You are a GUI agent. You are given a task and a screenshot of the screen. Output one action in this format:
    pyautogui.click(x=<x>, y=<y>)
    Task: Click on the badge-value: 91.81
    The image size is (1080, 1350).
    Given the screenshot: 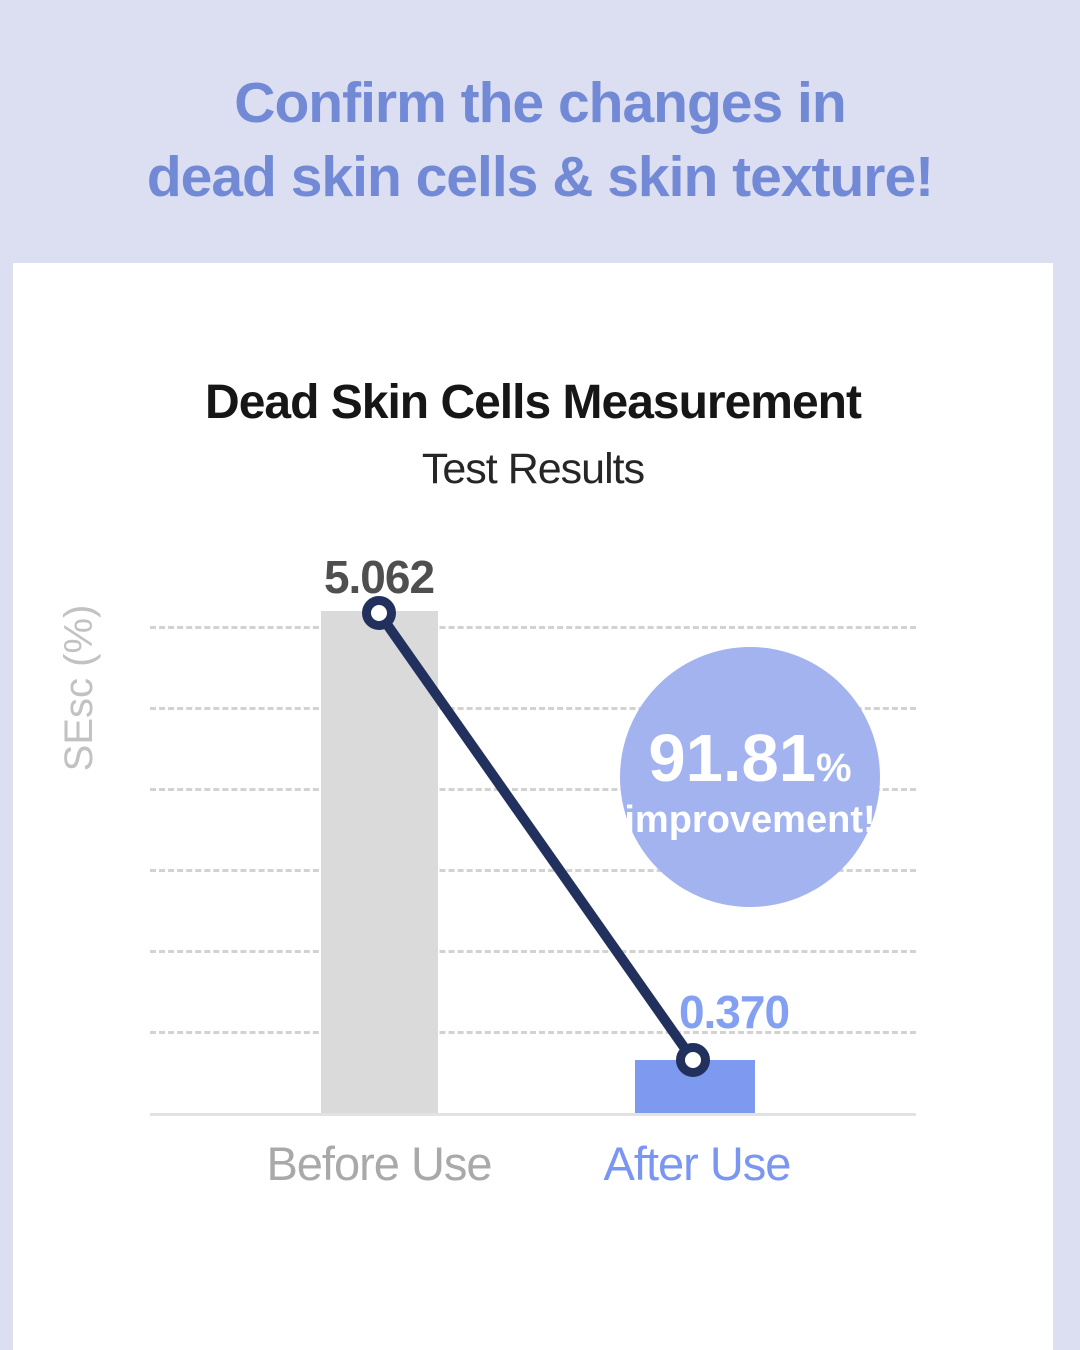 What is the action you would take?
    pyautogui.click(x=732, y=758)
    